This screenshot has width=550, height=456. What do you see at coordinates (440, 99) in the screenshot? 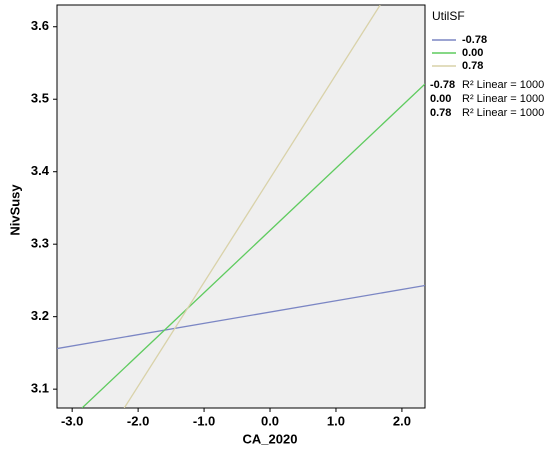
I see `fit-series: 0.00` at bounding box center [440, 99].